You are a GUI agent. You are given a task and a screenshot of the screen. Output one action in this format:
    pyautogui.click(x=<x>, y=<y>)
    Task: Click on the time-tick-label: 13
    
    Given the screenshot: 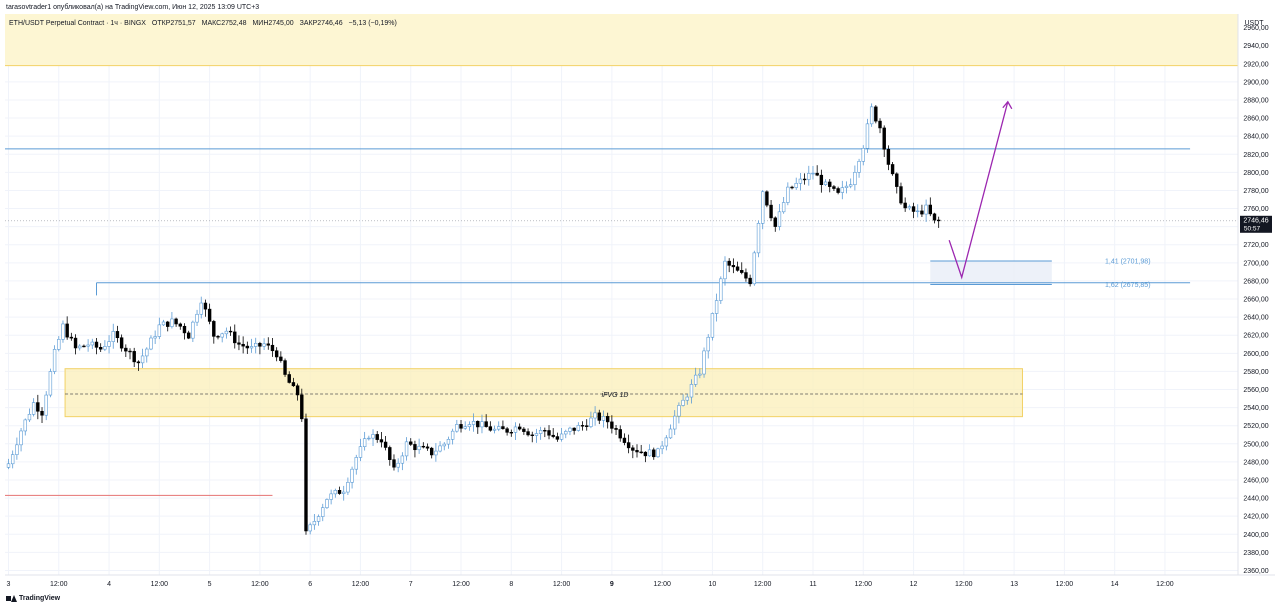 What is the action you would take?
    pyautogui.click(x=1014, y=584)
    